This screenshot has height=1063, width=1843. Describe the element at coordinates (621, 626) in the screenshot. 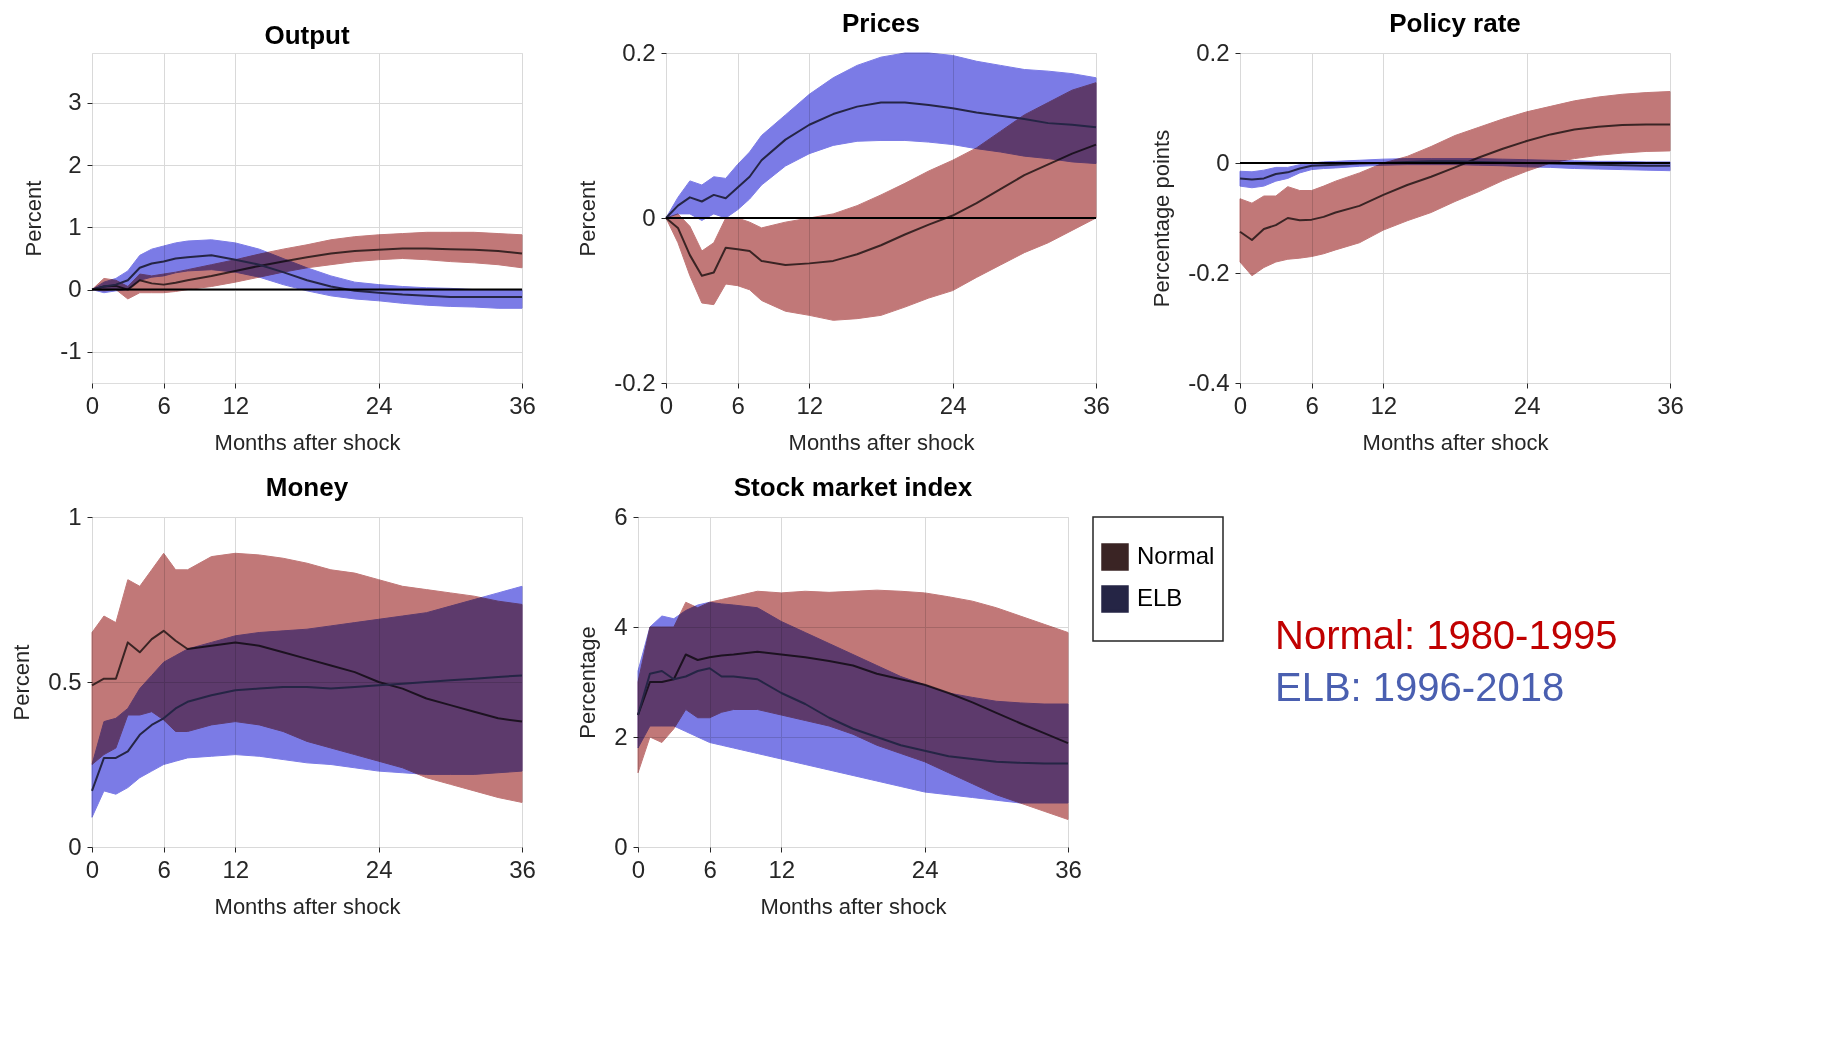

I see `y-tick-label: 4` at that location.